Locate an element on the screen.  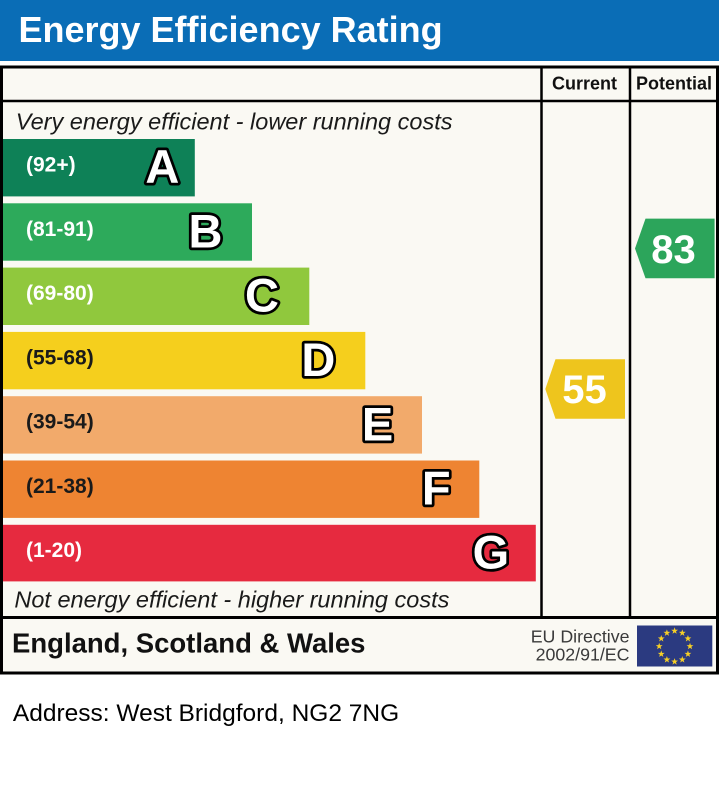
svg-text: E is located at coordinates (377, 423).